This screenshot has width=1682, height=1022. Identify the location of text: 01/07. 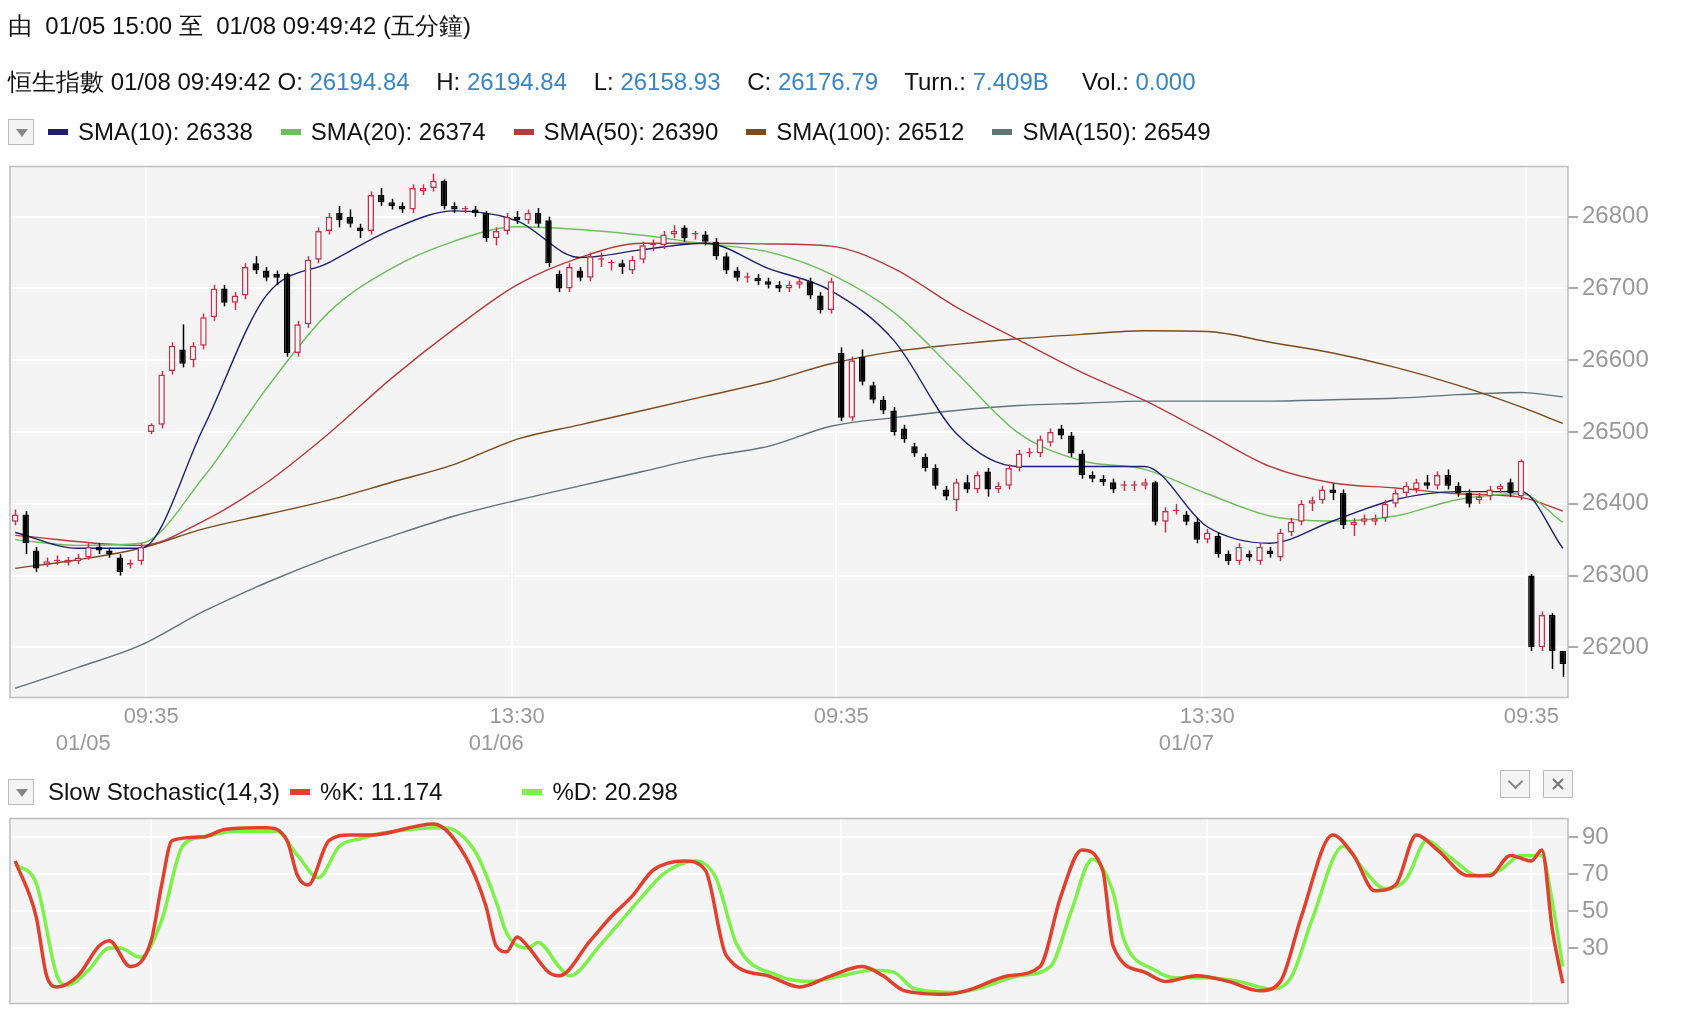
(1186, 742).